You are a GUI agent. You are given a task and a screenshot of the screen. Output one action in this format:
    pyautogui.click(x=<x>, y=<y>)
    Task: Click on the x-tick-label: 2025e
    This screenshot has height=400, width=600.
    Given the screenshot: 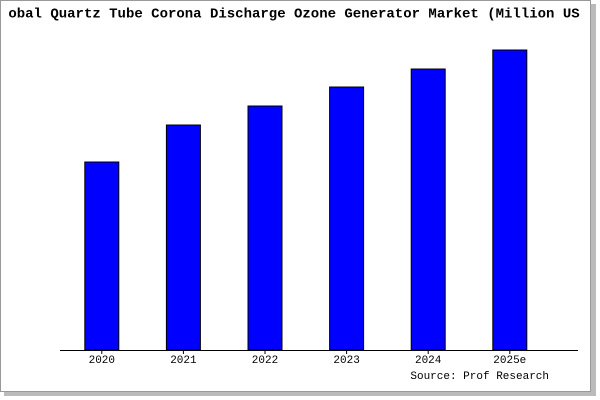 What is the action you would take?
    pyautogui.click(x=509, y=361)
    